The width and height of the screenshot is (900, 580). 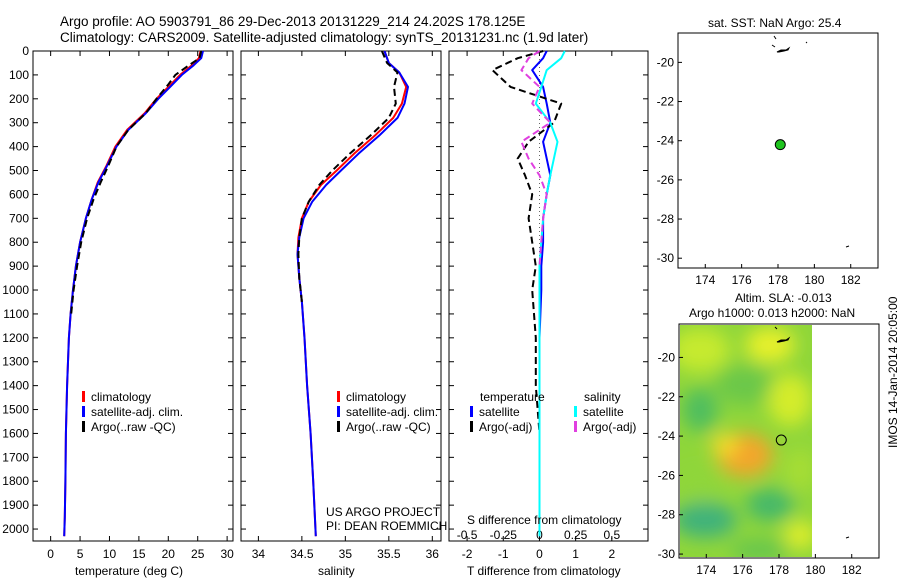 What do you see at coordinates (19, 266) in the screenshot?
I see `y-tick-label: 900` at bounding box center [19, 266].